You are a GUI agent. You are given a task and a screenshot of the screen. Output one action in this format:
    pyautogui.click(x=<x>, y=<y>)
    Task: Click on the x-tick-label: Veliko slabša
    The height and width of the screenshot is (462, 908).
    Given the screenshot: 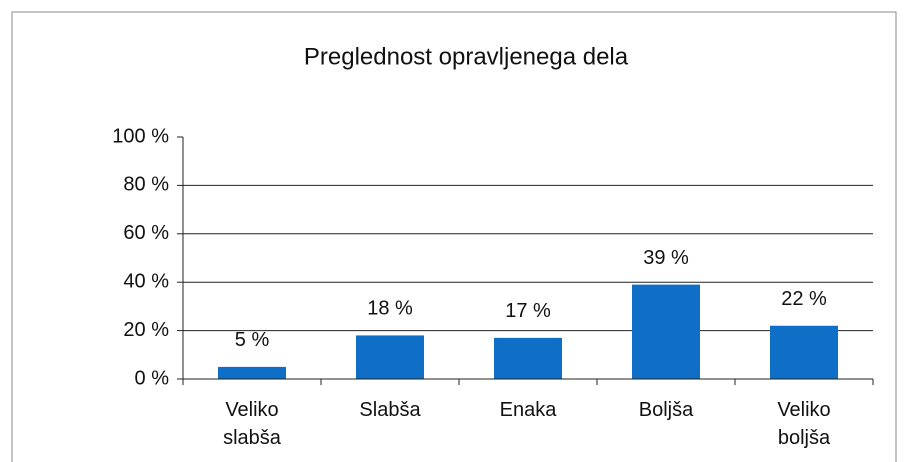 What is the action you would take?
    pyautogui.click(x=252, y=424)
    